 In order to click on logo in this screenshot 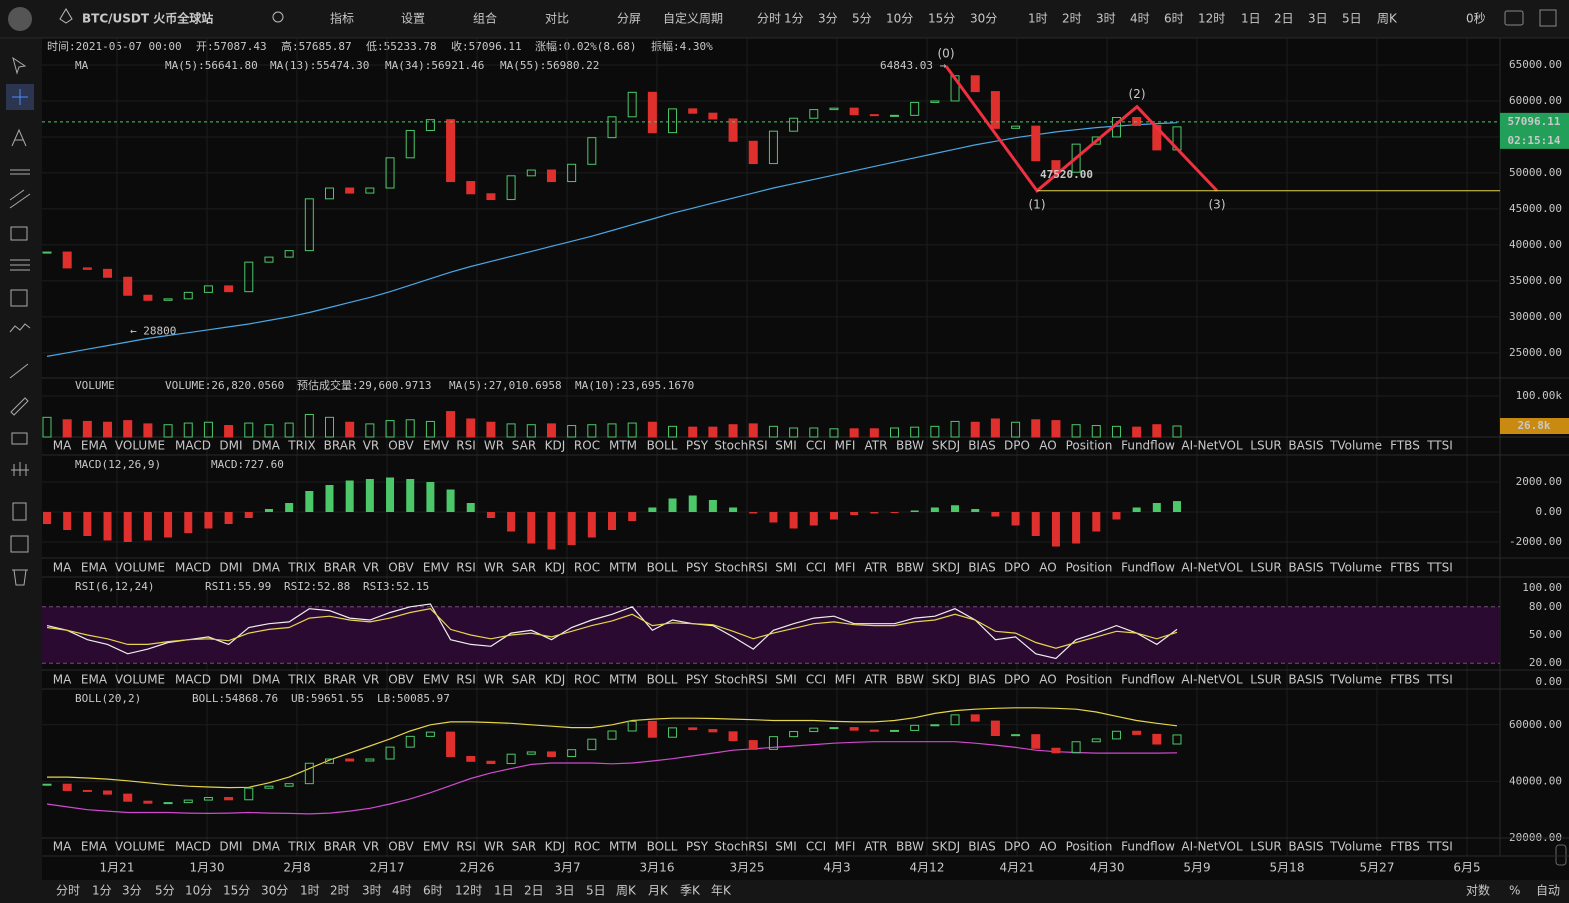, I will do `click(20, 19)`.